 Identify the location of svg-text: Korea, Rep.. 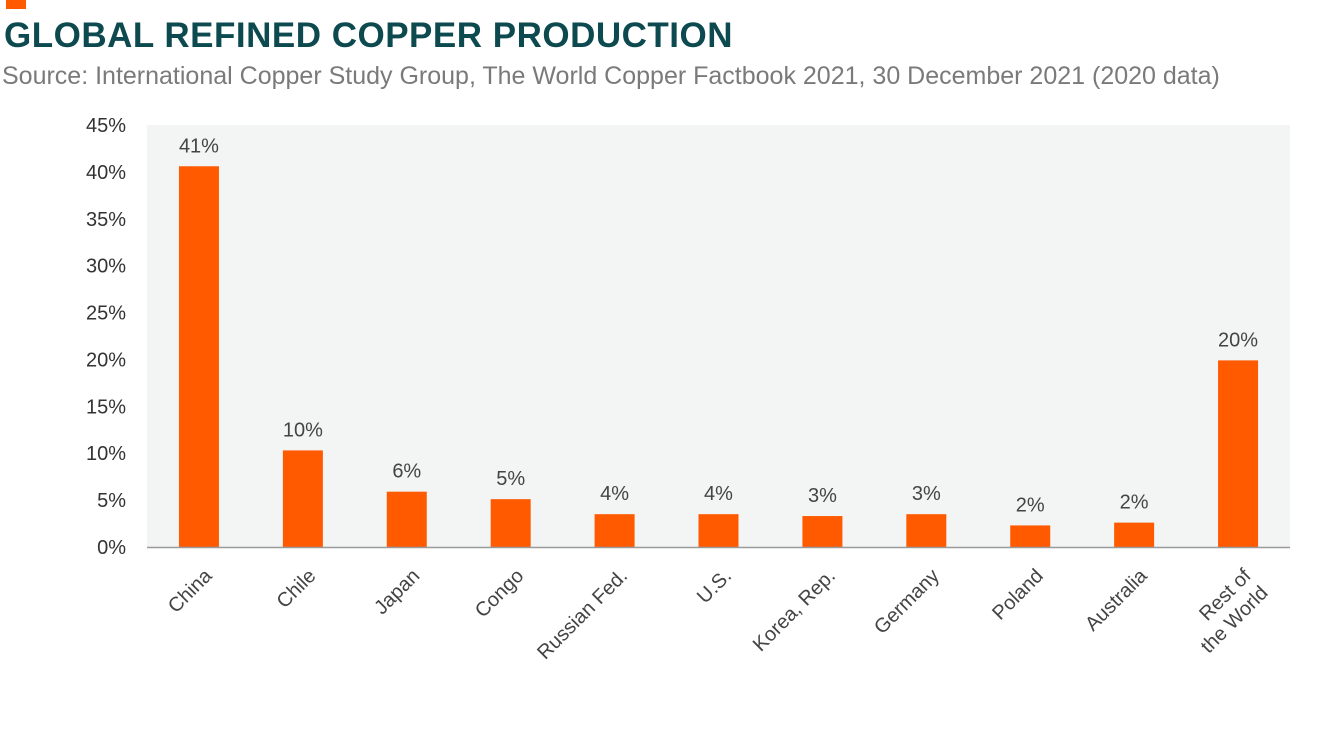
(794, 610).